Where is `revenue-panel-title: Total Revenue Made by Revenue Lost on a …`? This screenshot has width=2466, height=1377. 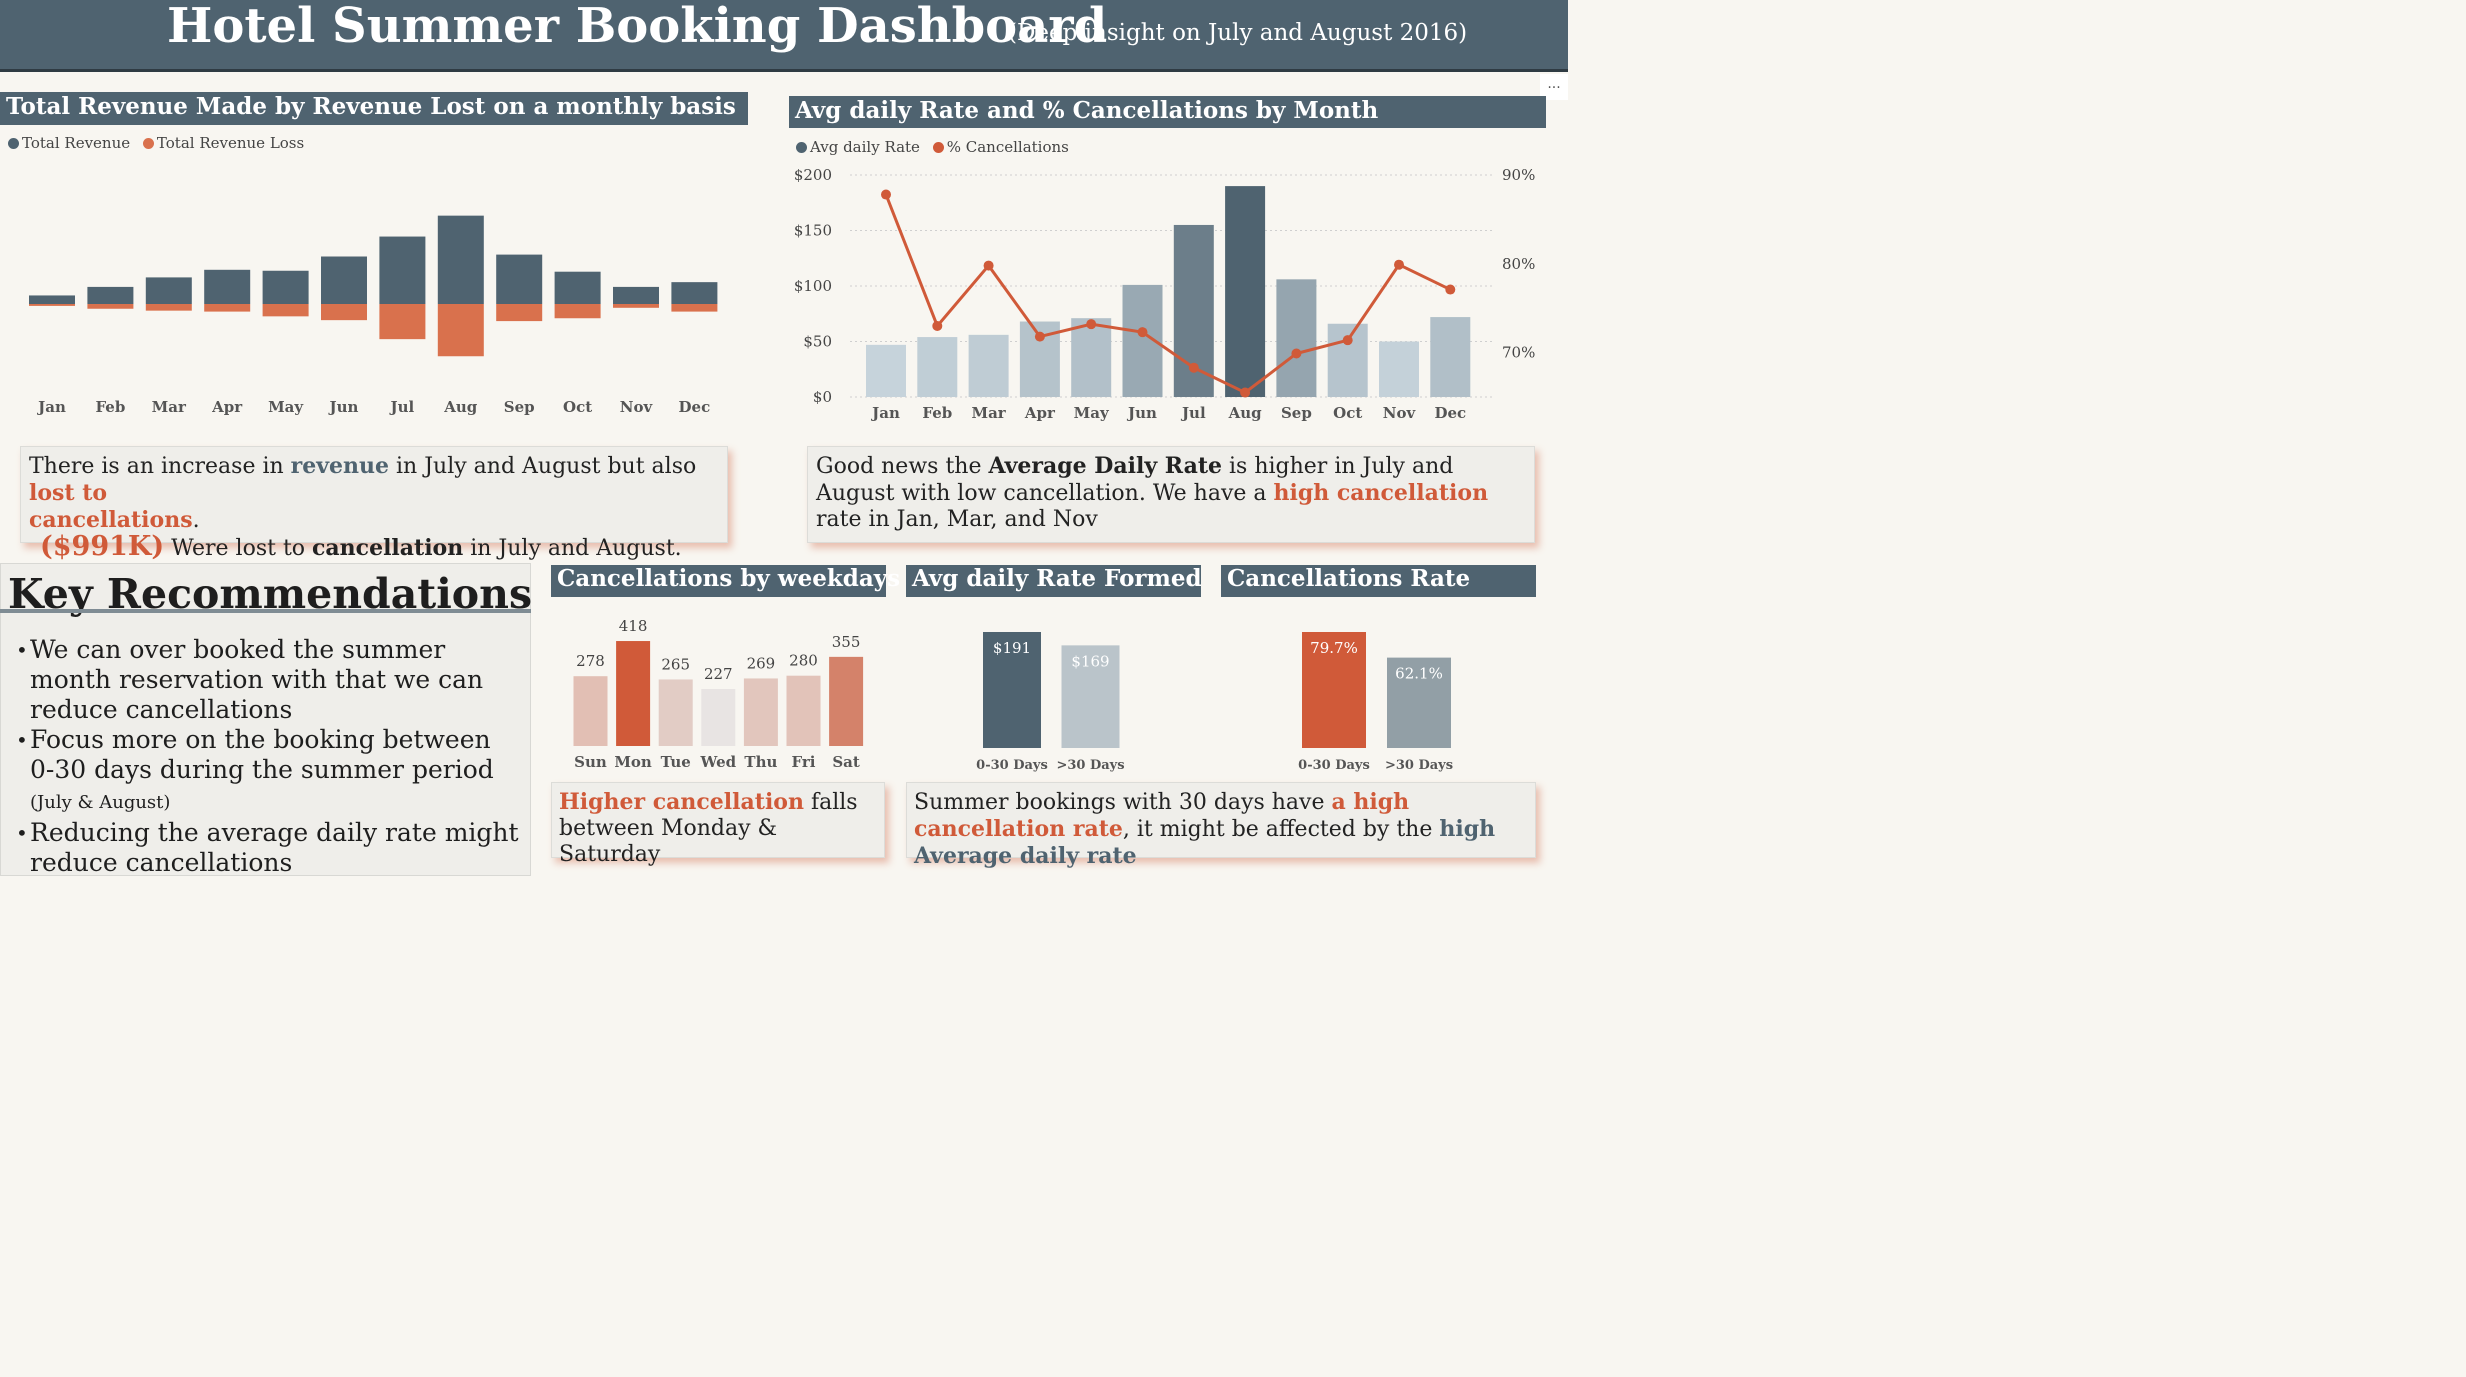 revenue-panel-title: Total Revenue Made by Revenue Lost on a … is located at coordinates (374, 108).